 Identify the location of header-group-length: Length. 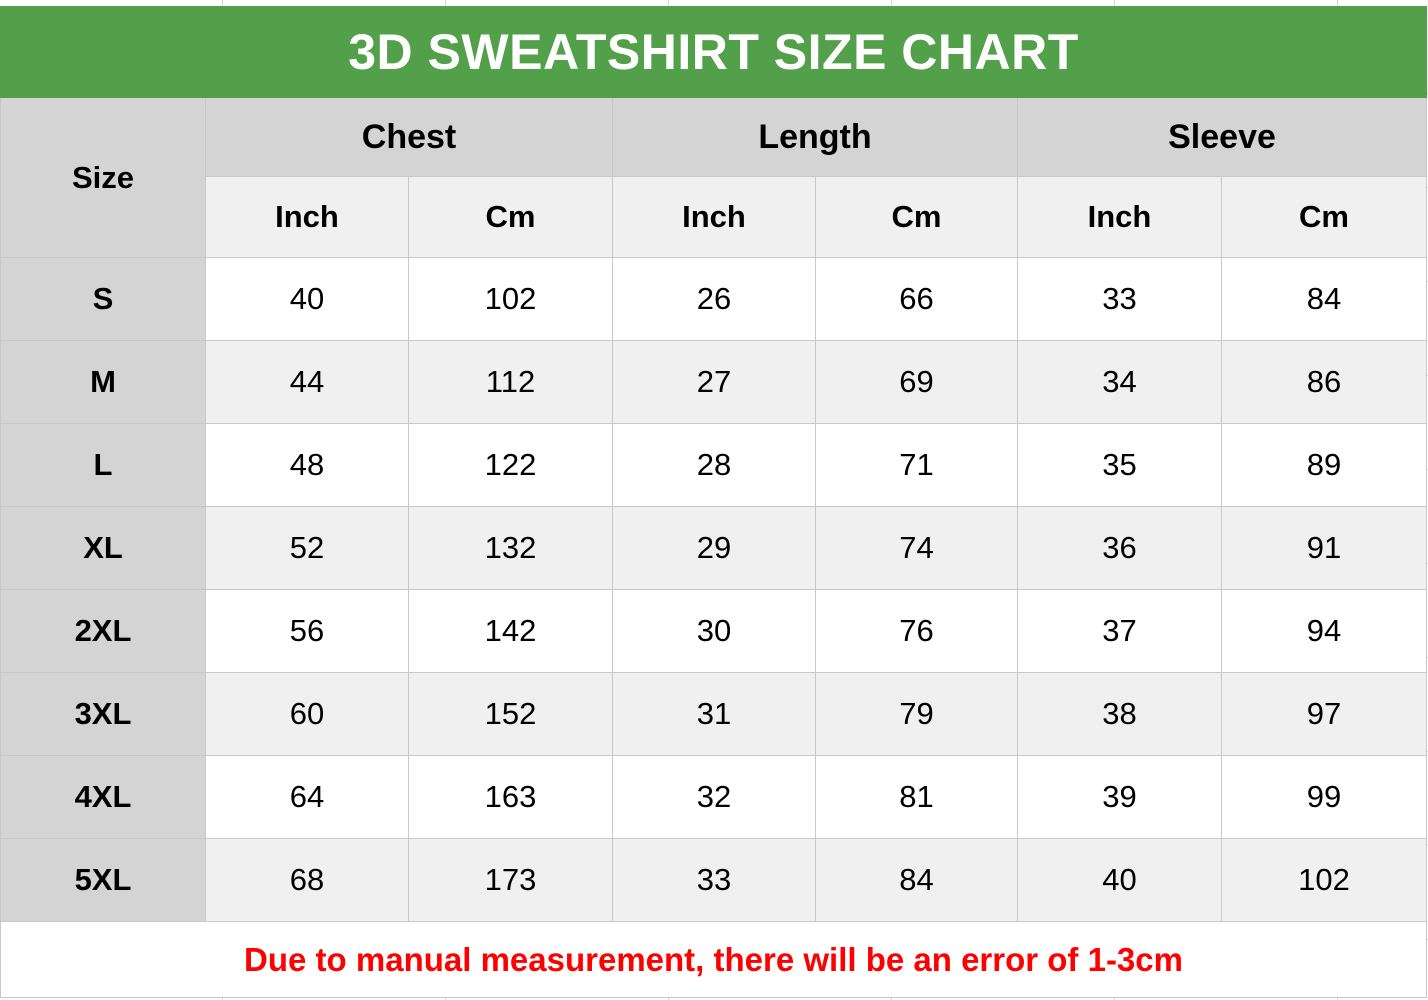
(815, 137).